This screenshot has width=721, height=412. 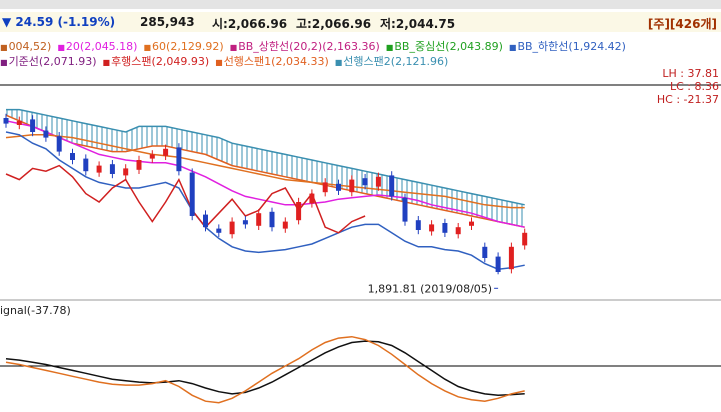 What do you see at coordinates (35, 310) in the screenshot?
I see `panel-title: ignal(-37.78)` at bounding box center [35, 310].